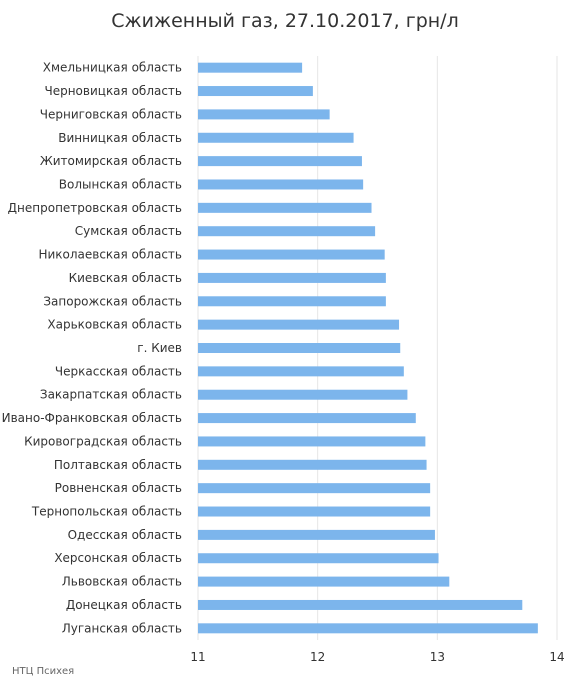 The image size is (570, 684). I want to click on category-label: Сумская область, so click(128, 231).